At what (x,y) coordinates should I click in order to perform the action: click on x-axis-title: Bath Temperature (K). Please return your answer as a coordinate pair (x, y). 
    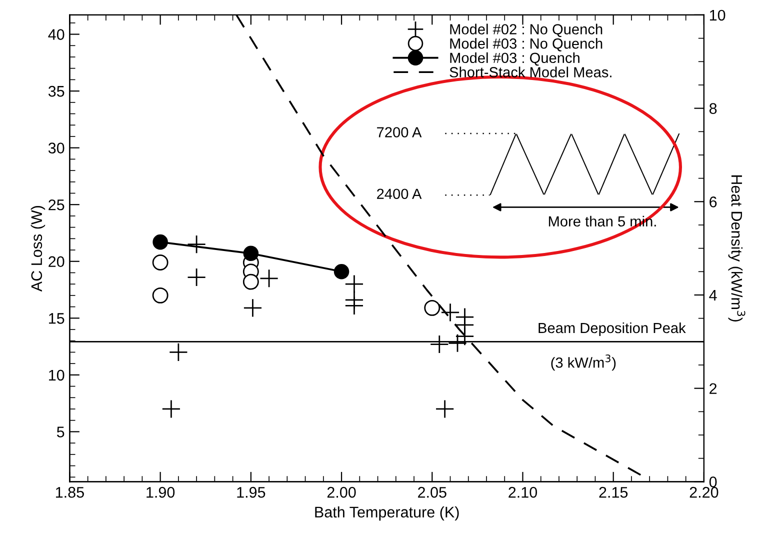
    Looking at the image, I should click on (387, 513).